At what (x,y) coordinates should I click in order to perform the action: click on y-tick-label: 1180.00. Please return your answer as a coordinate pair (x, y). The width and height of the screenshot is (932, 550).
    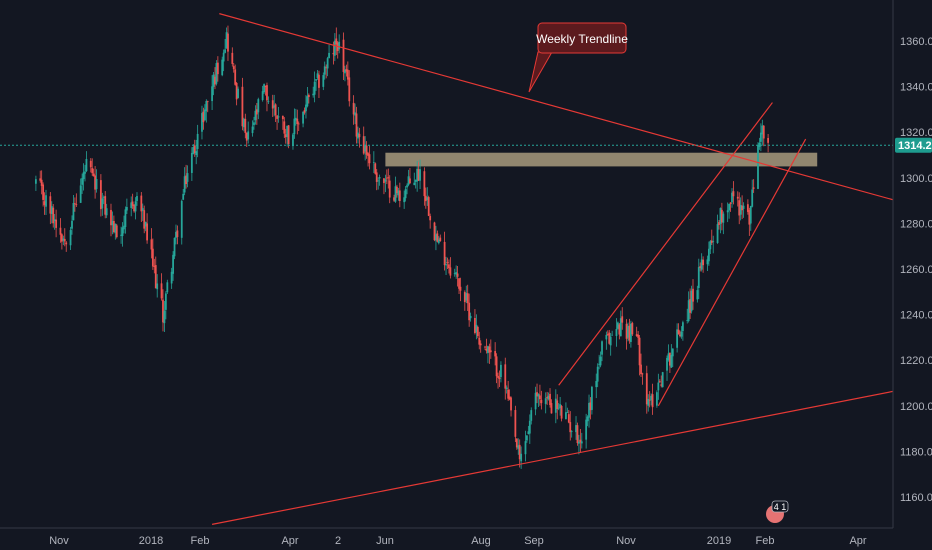
    Looking at the image, I should click on (916, 452).